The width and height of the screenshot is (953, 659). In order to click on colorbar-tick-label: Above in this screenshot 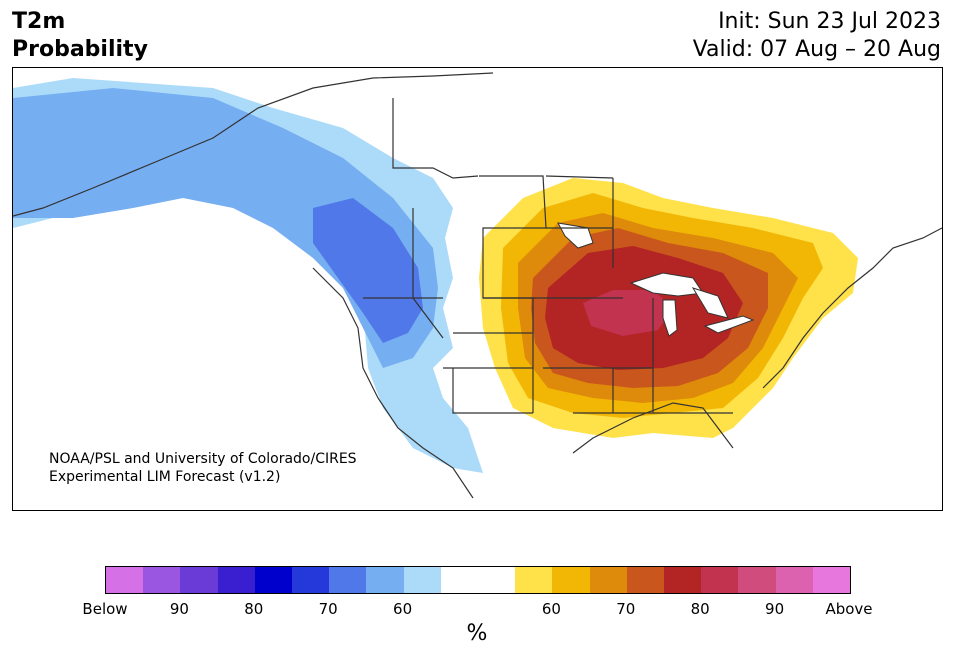, I will do `click(849, 609)`.